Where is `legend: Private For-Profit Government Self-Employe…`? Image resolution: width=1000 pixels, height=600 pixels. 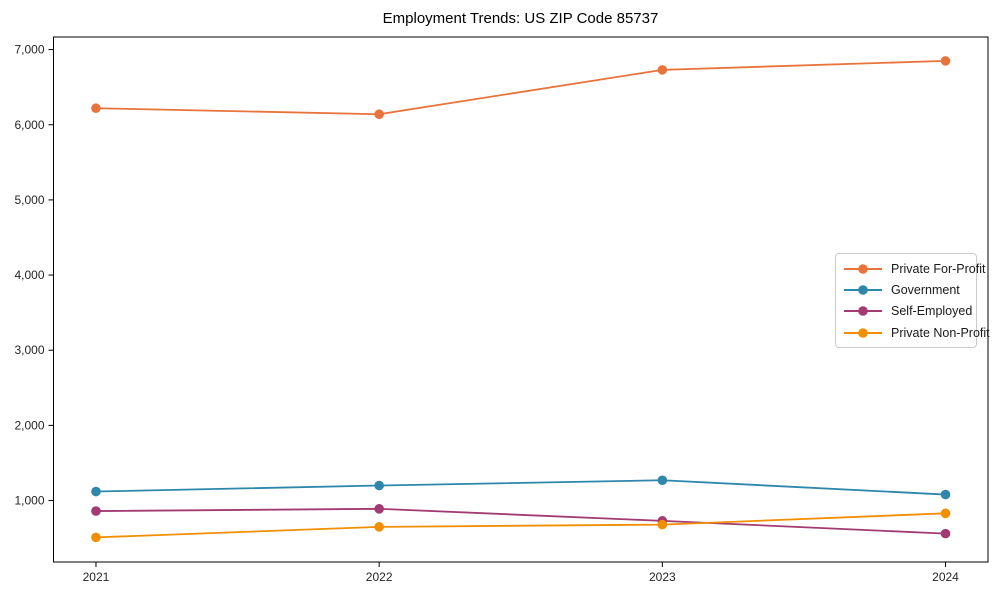
legend: Private For-Profit Government Self-Employe… is located at coordinates (912, 301).